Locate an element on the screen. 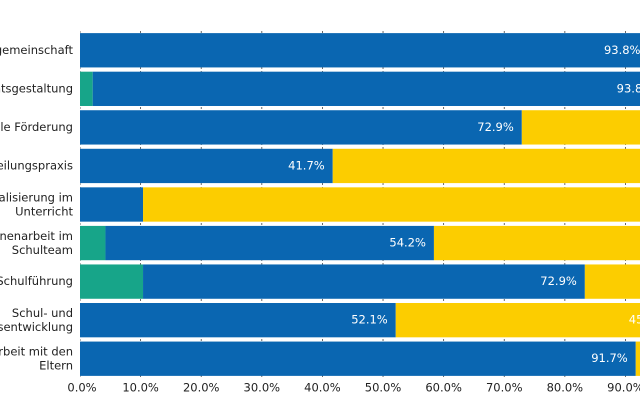  value-label: 41.7% is located at coordinates (306, 165).